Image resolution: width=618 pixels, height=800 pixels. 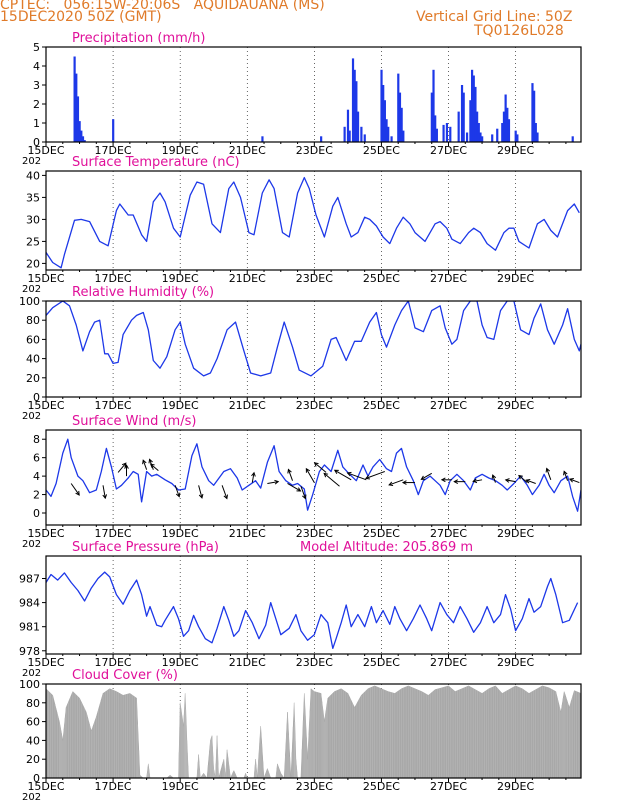 What do you see at coordinates (33, 175) in the screenshot?
I see `temp-ytick-label: 40` at bounding box center [33, 175].